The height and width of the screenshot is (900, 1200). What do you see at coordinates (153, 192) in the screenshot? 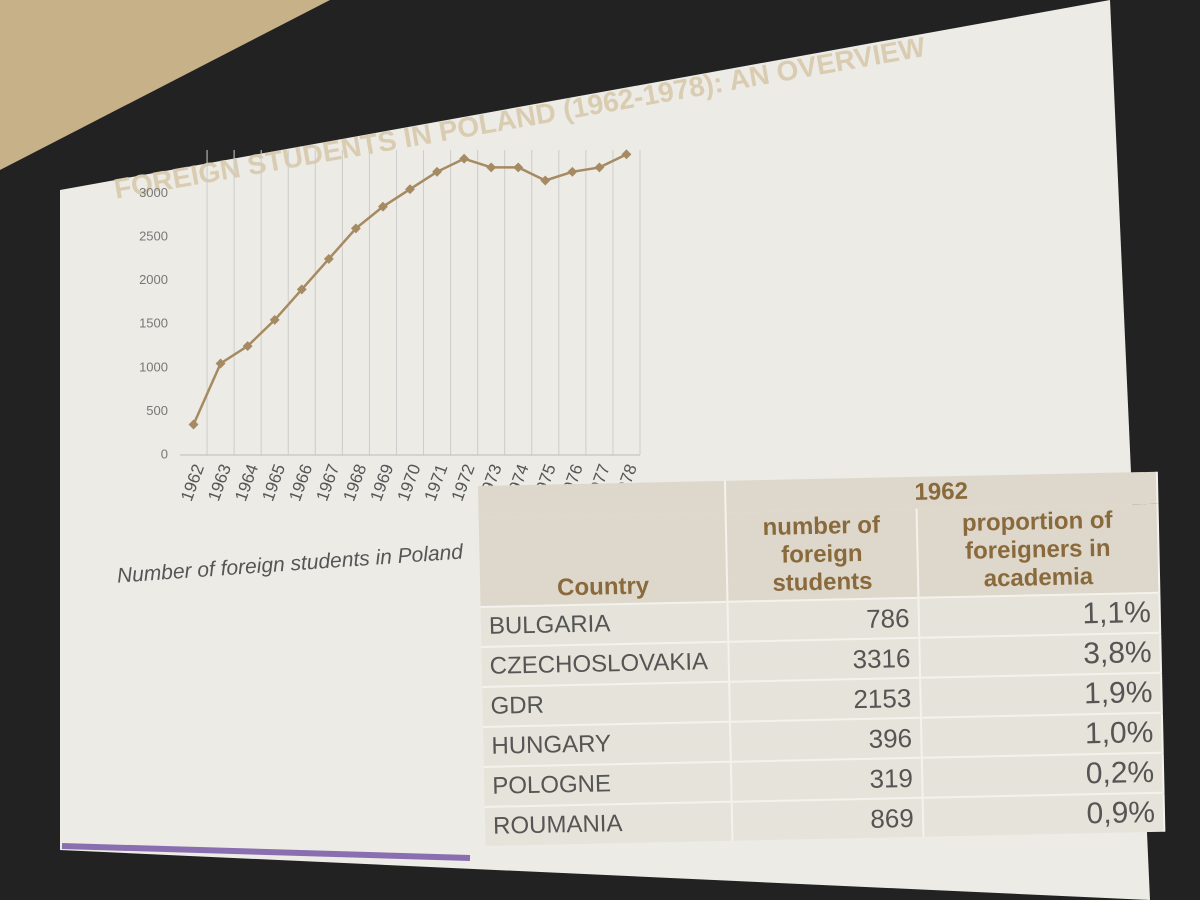
I see `y-tick-label: 3000` at bounding box center [153, 192].